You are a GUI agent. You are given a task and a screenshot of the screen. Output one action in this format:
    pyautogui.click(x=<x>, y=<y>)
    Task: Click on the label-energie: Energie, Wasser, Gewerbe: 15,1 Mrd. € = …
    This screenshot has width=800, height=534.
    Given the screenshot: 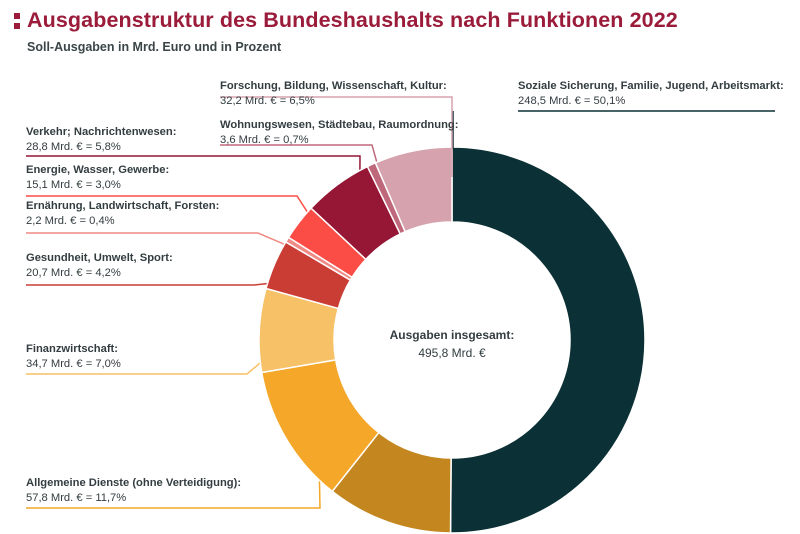 What is the action you would take?
    pyautogui.click(x=97, y=178)
    